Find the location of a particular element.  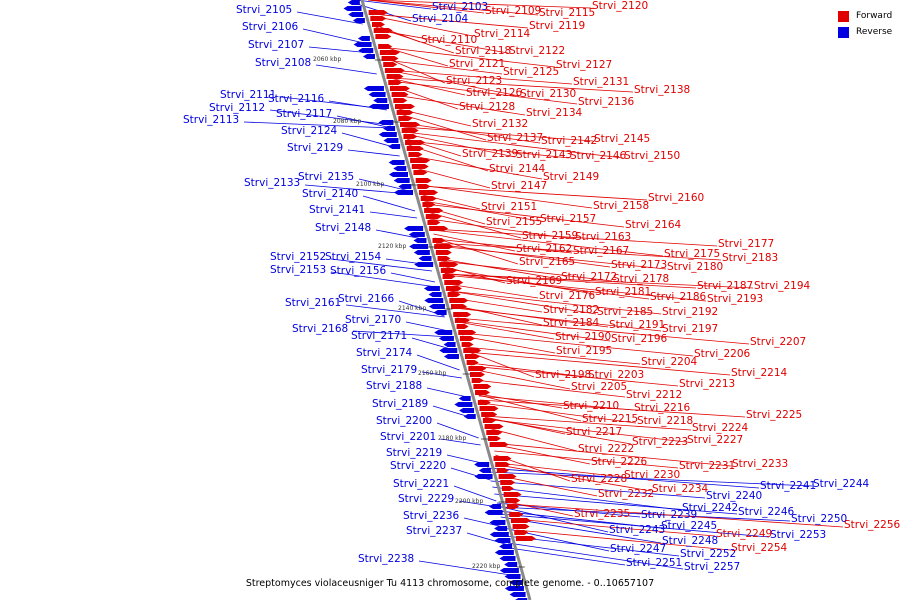

gene-label-strvi-2206: Strvi_2206 is located at coordinates (722, 354).